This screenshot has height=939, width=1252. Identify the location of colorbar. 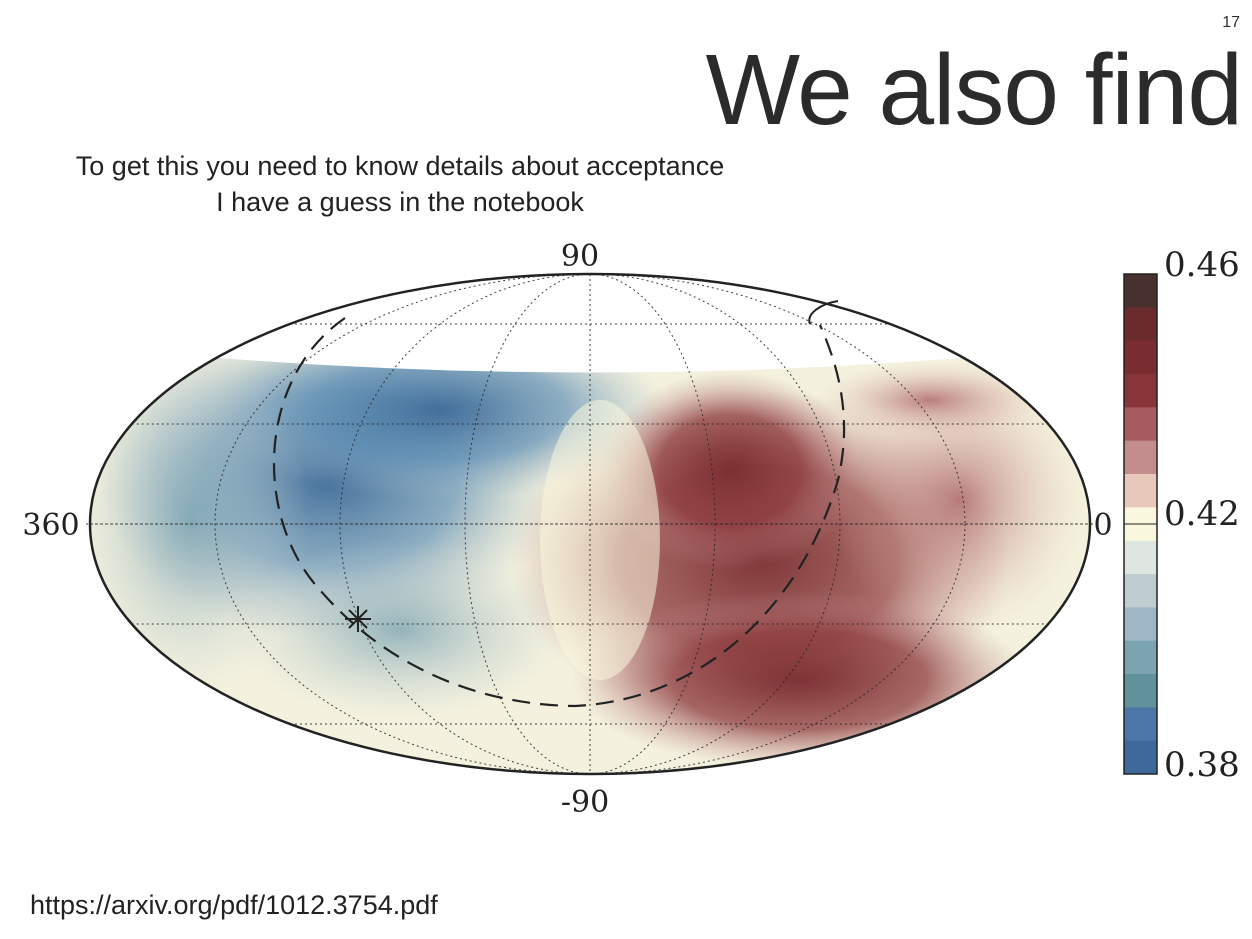
(1140, 524).